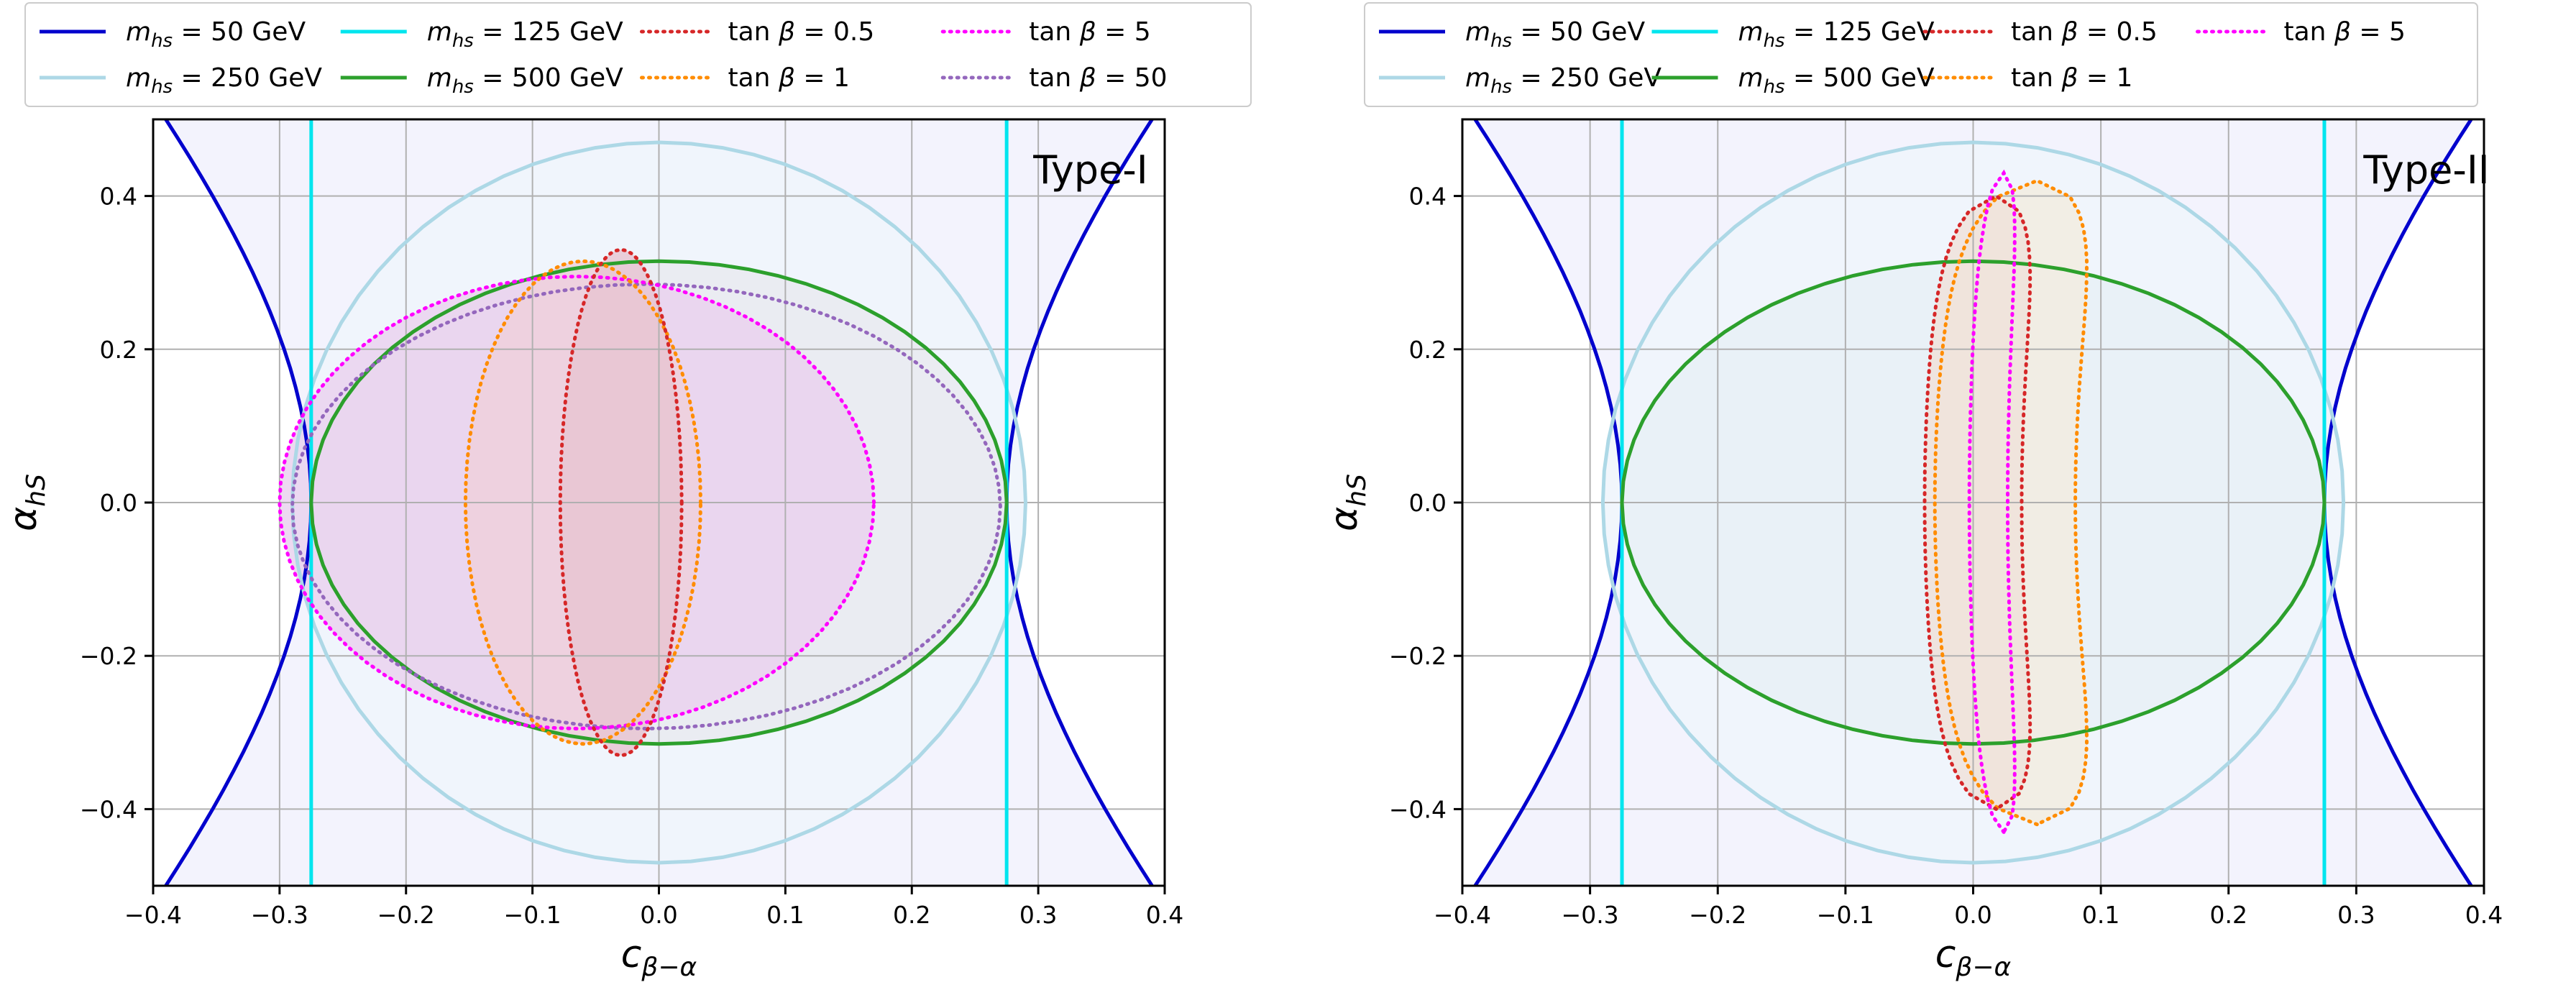 This screenshot has width=2576, height=990. Describe the element at coordinates (1089, 170) in the screenshot. I see `panel-title: Type-I` at that location.